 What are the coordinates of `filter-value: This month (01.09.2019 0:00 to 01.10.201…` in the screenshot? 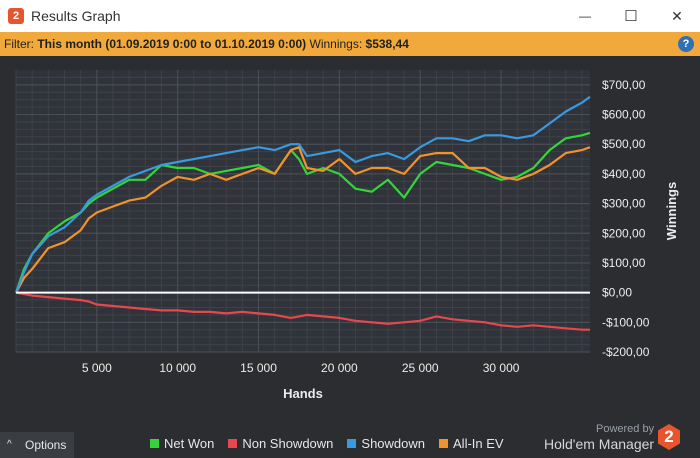 It's located at (172, 44).